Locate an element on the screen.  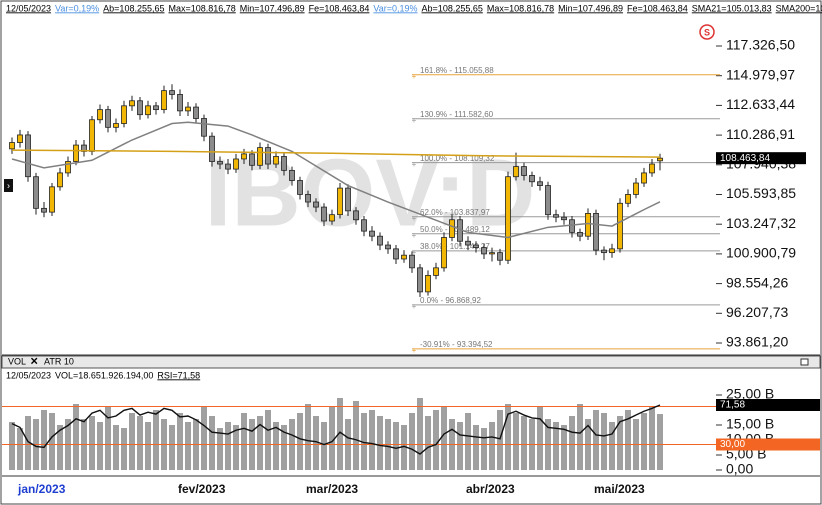
rsi-level-box is located at coordinates (768, 444).